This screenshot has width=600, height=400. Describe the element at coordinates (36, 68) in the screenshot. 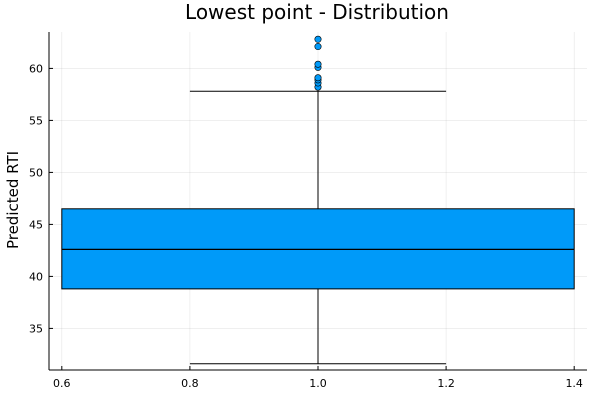

I see `y-tick-label: 60` at that location.